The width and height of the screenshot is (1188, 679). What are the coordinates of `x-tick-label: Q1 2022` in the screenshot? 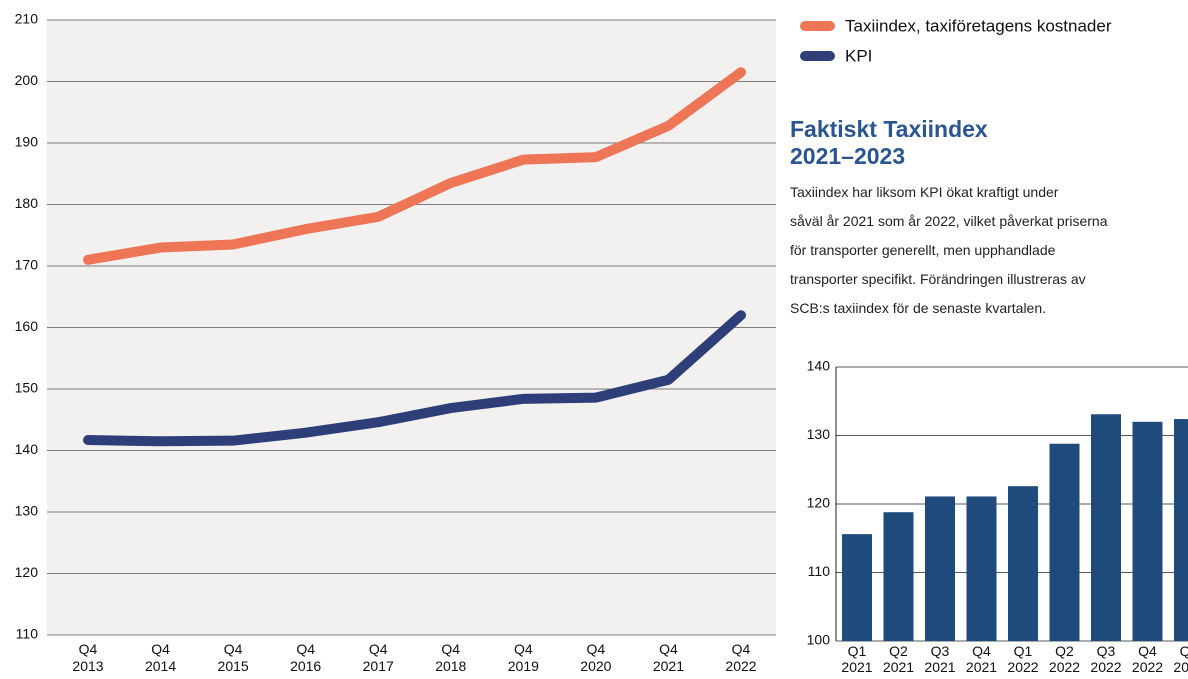 It's located at (1023, 659).